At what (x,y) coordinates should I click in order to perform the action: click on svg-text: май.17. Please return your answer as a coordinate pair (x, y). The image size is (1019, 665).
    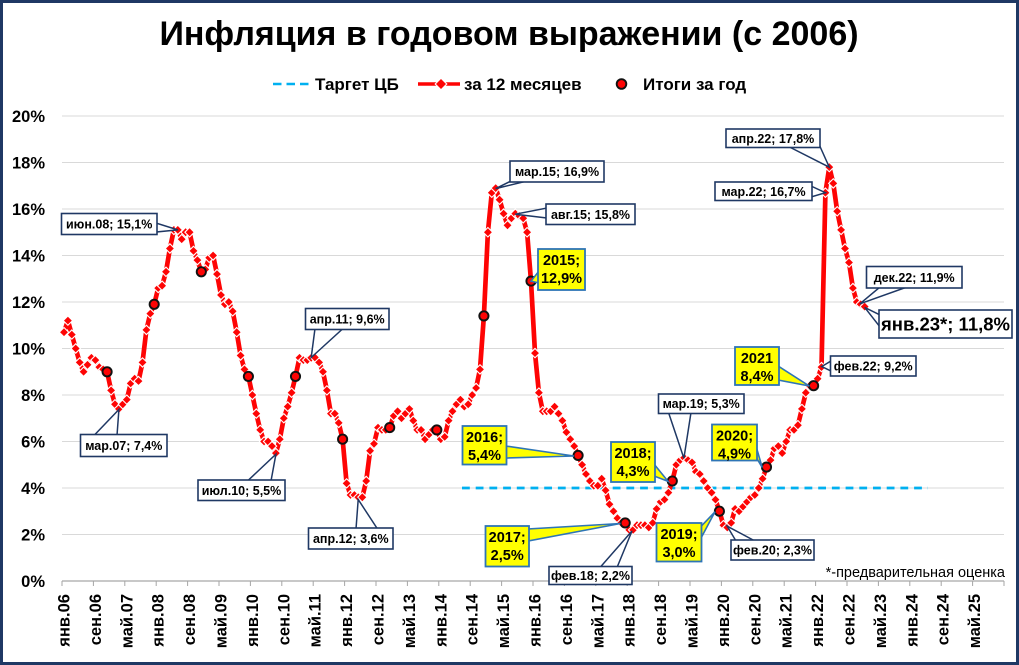
    Looking at the image, I should click on (598, 621).